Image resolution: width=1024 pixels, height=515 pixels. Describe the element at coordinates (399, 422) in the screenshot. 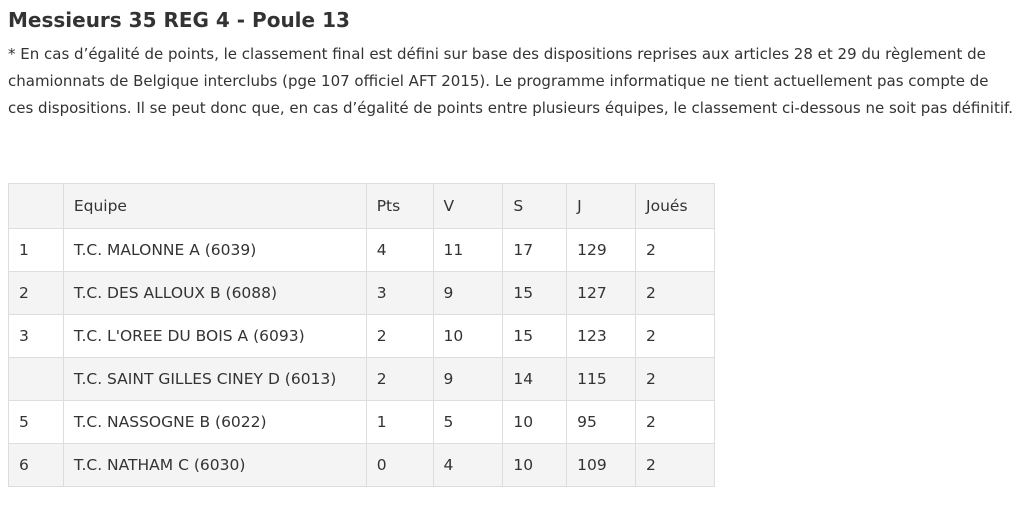

I see `cell-points: 1` at that location.